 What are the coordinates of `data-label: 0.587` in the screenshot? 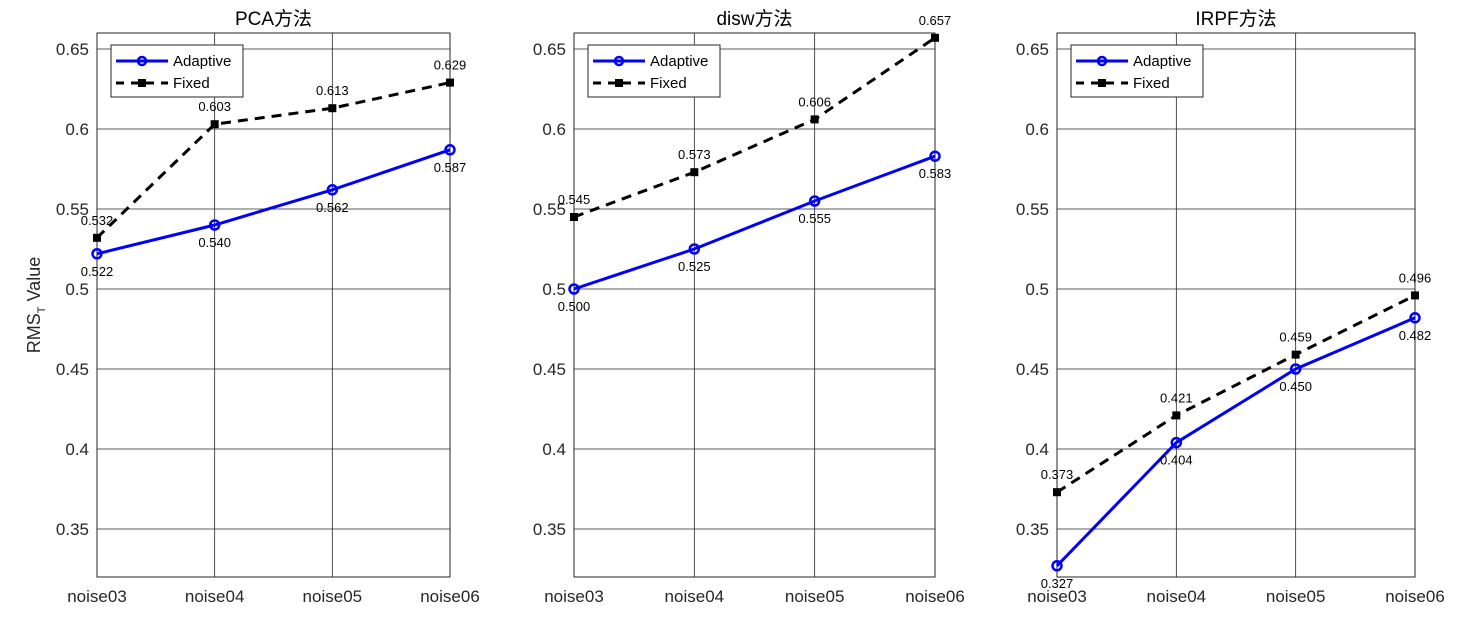 It's located at (450, 167).